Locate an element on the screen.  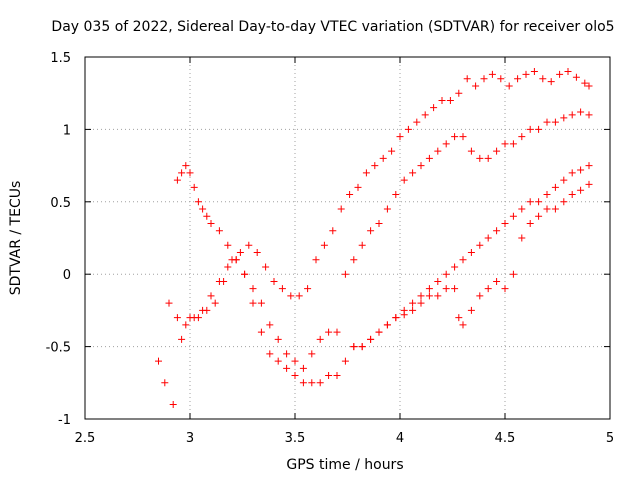
y-tick-label: -0.5 is located at coordinates (58, 348).